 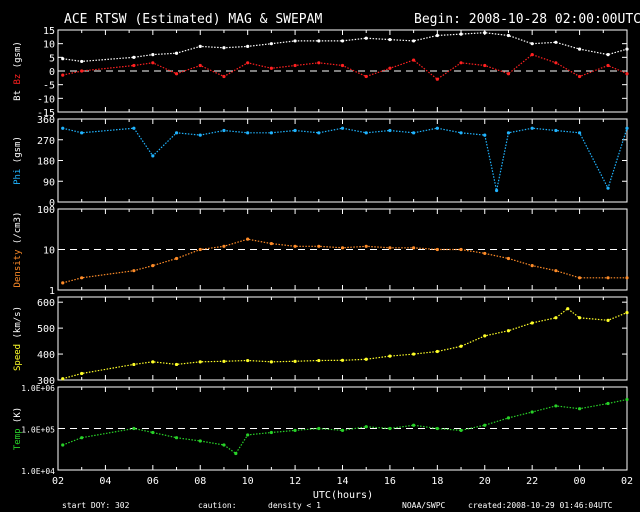 I want to click on y-axis-label: Phi (gsm), so click(x=18, y=160).